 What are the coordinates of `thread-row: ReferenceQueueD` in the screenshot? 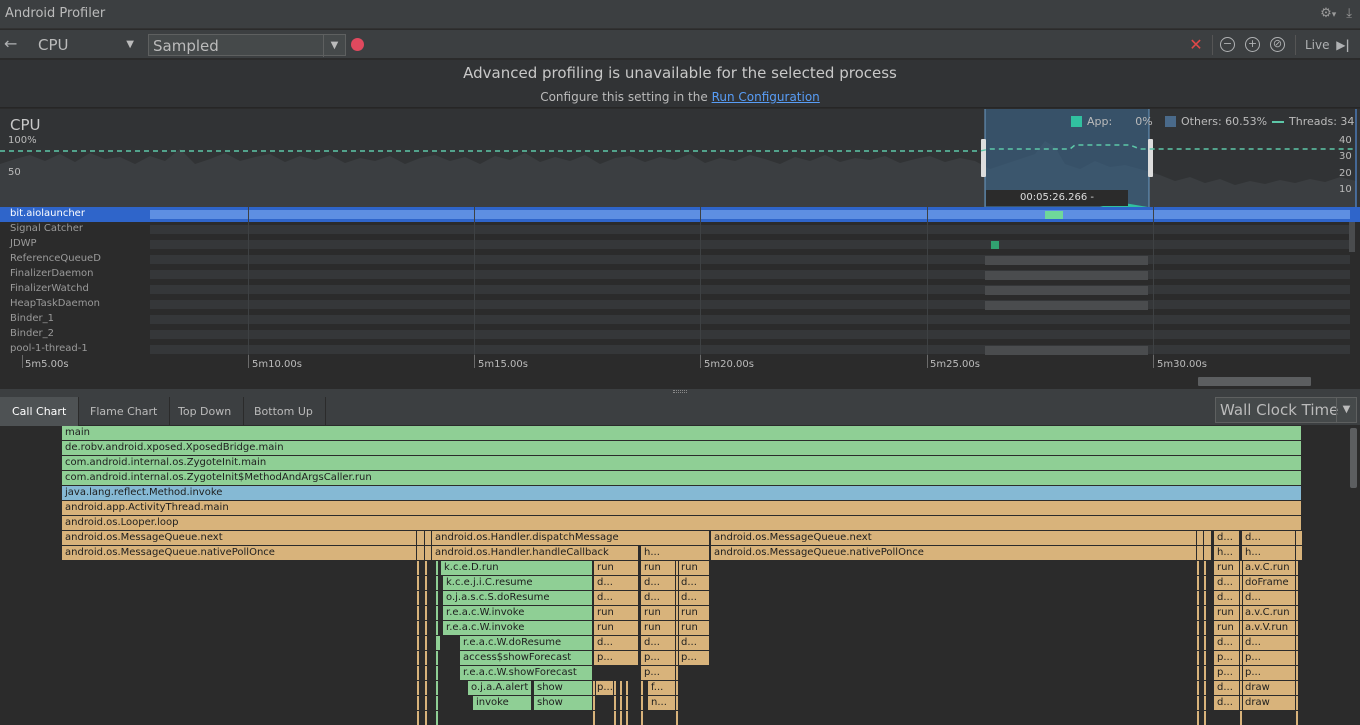 It's located at (680, 259).